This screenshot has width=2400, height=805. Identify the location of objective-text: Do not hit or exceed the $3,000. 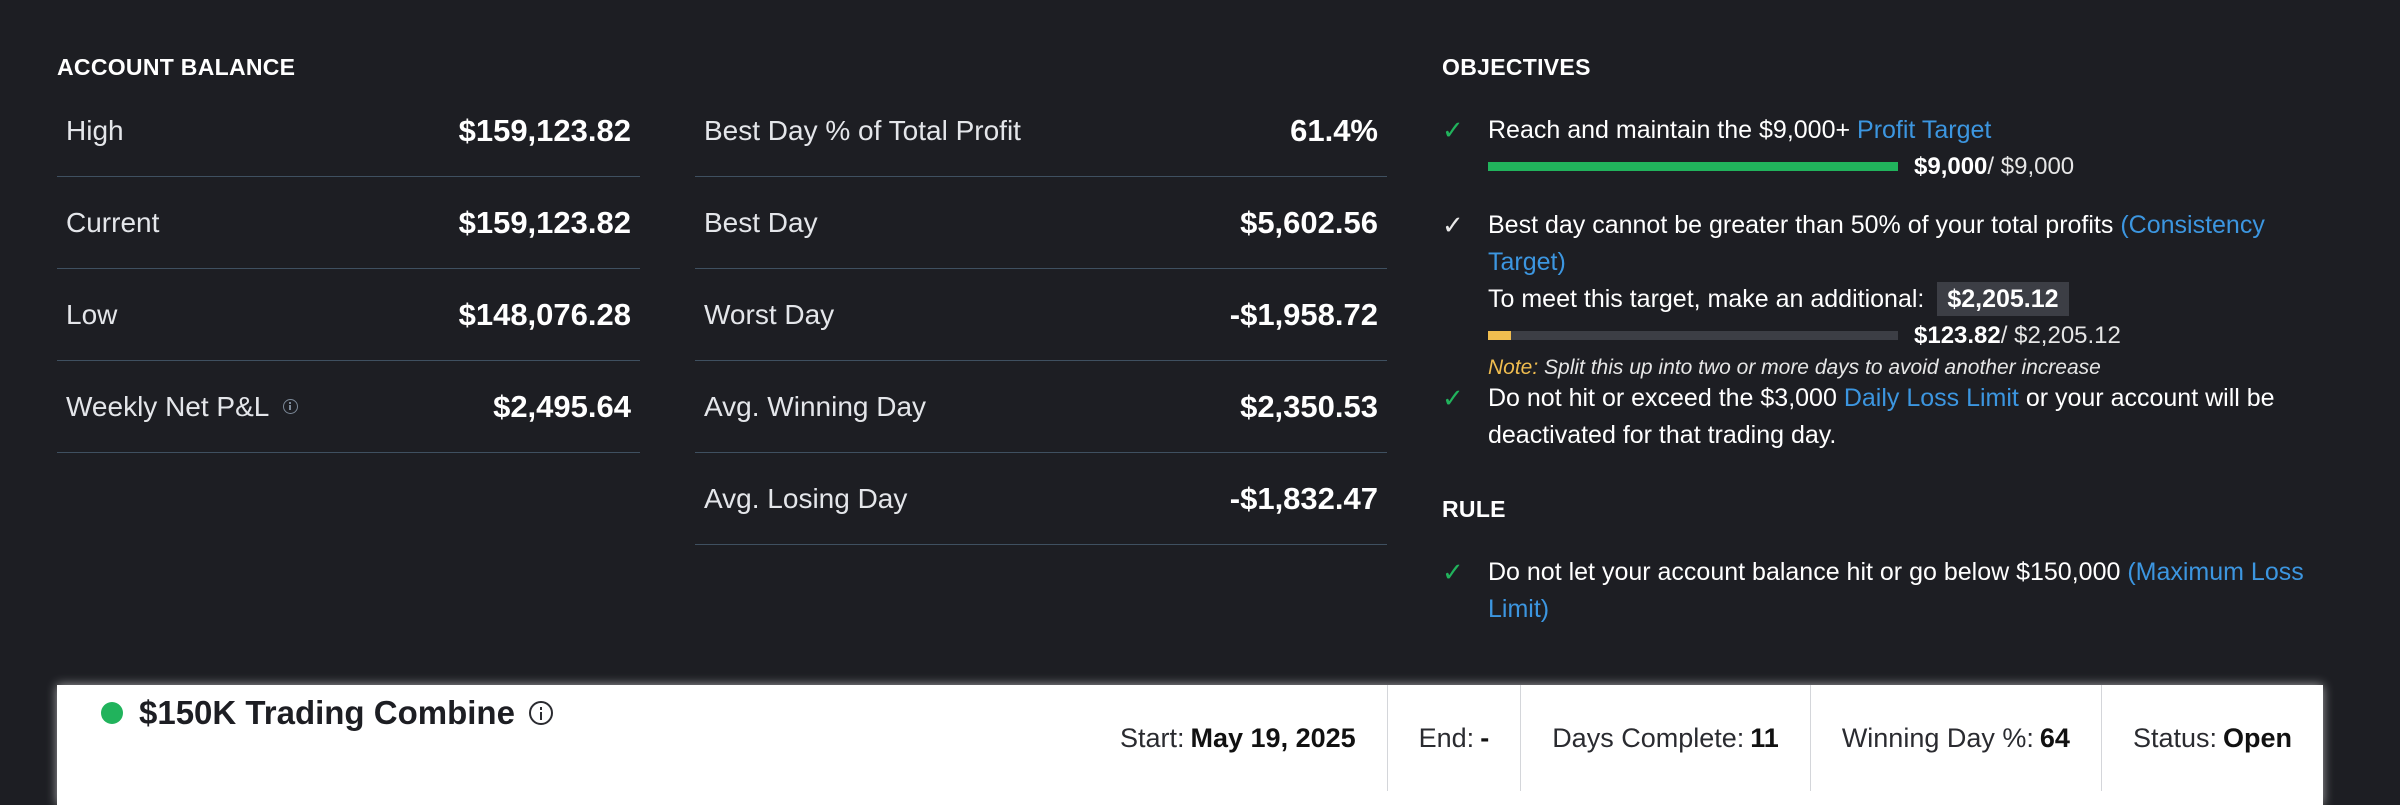
(1666, 398).